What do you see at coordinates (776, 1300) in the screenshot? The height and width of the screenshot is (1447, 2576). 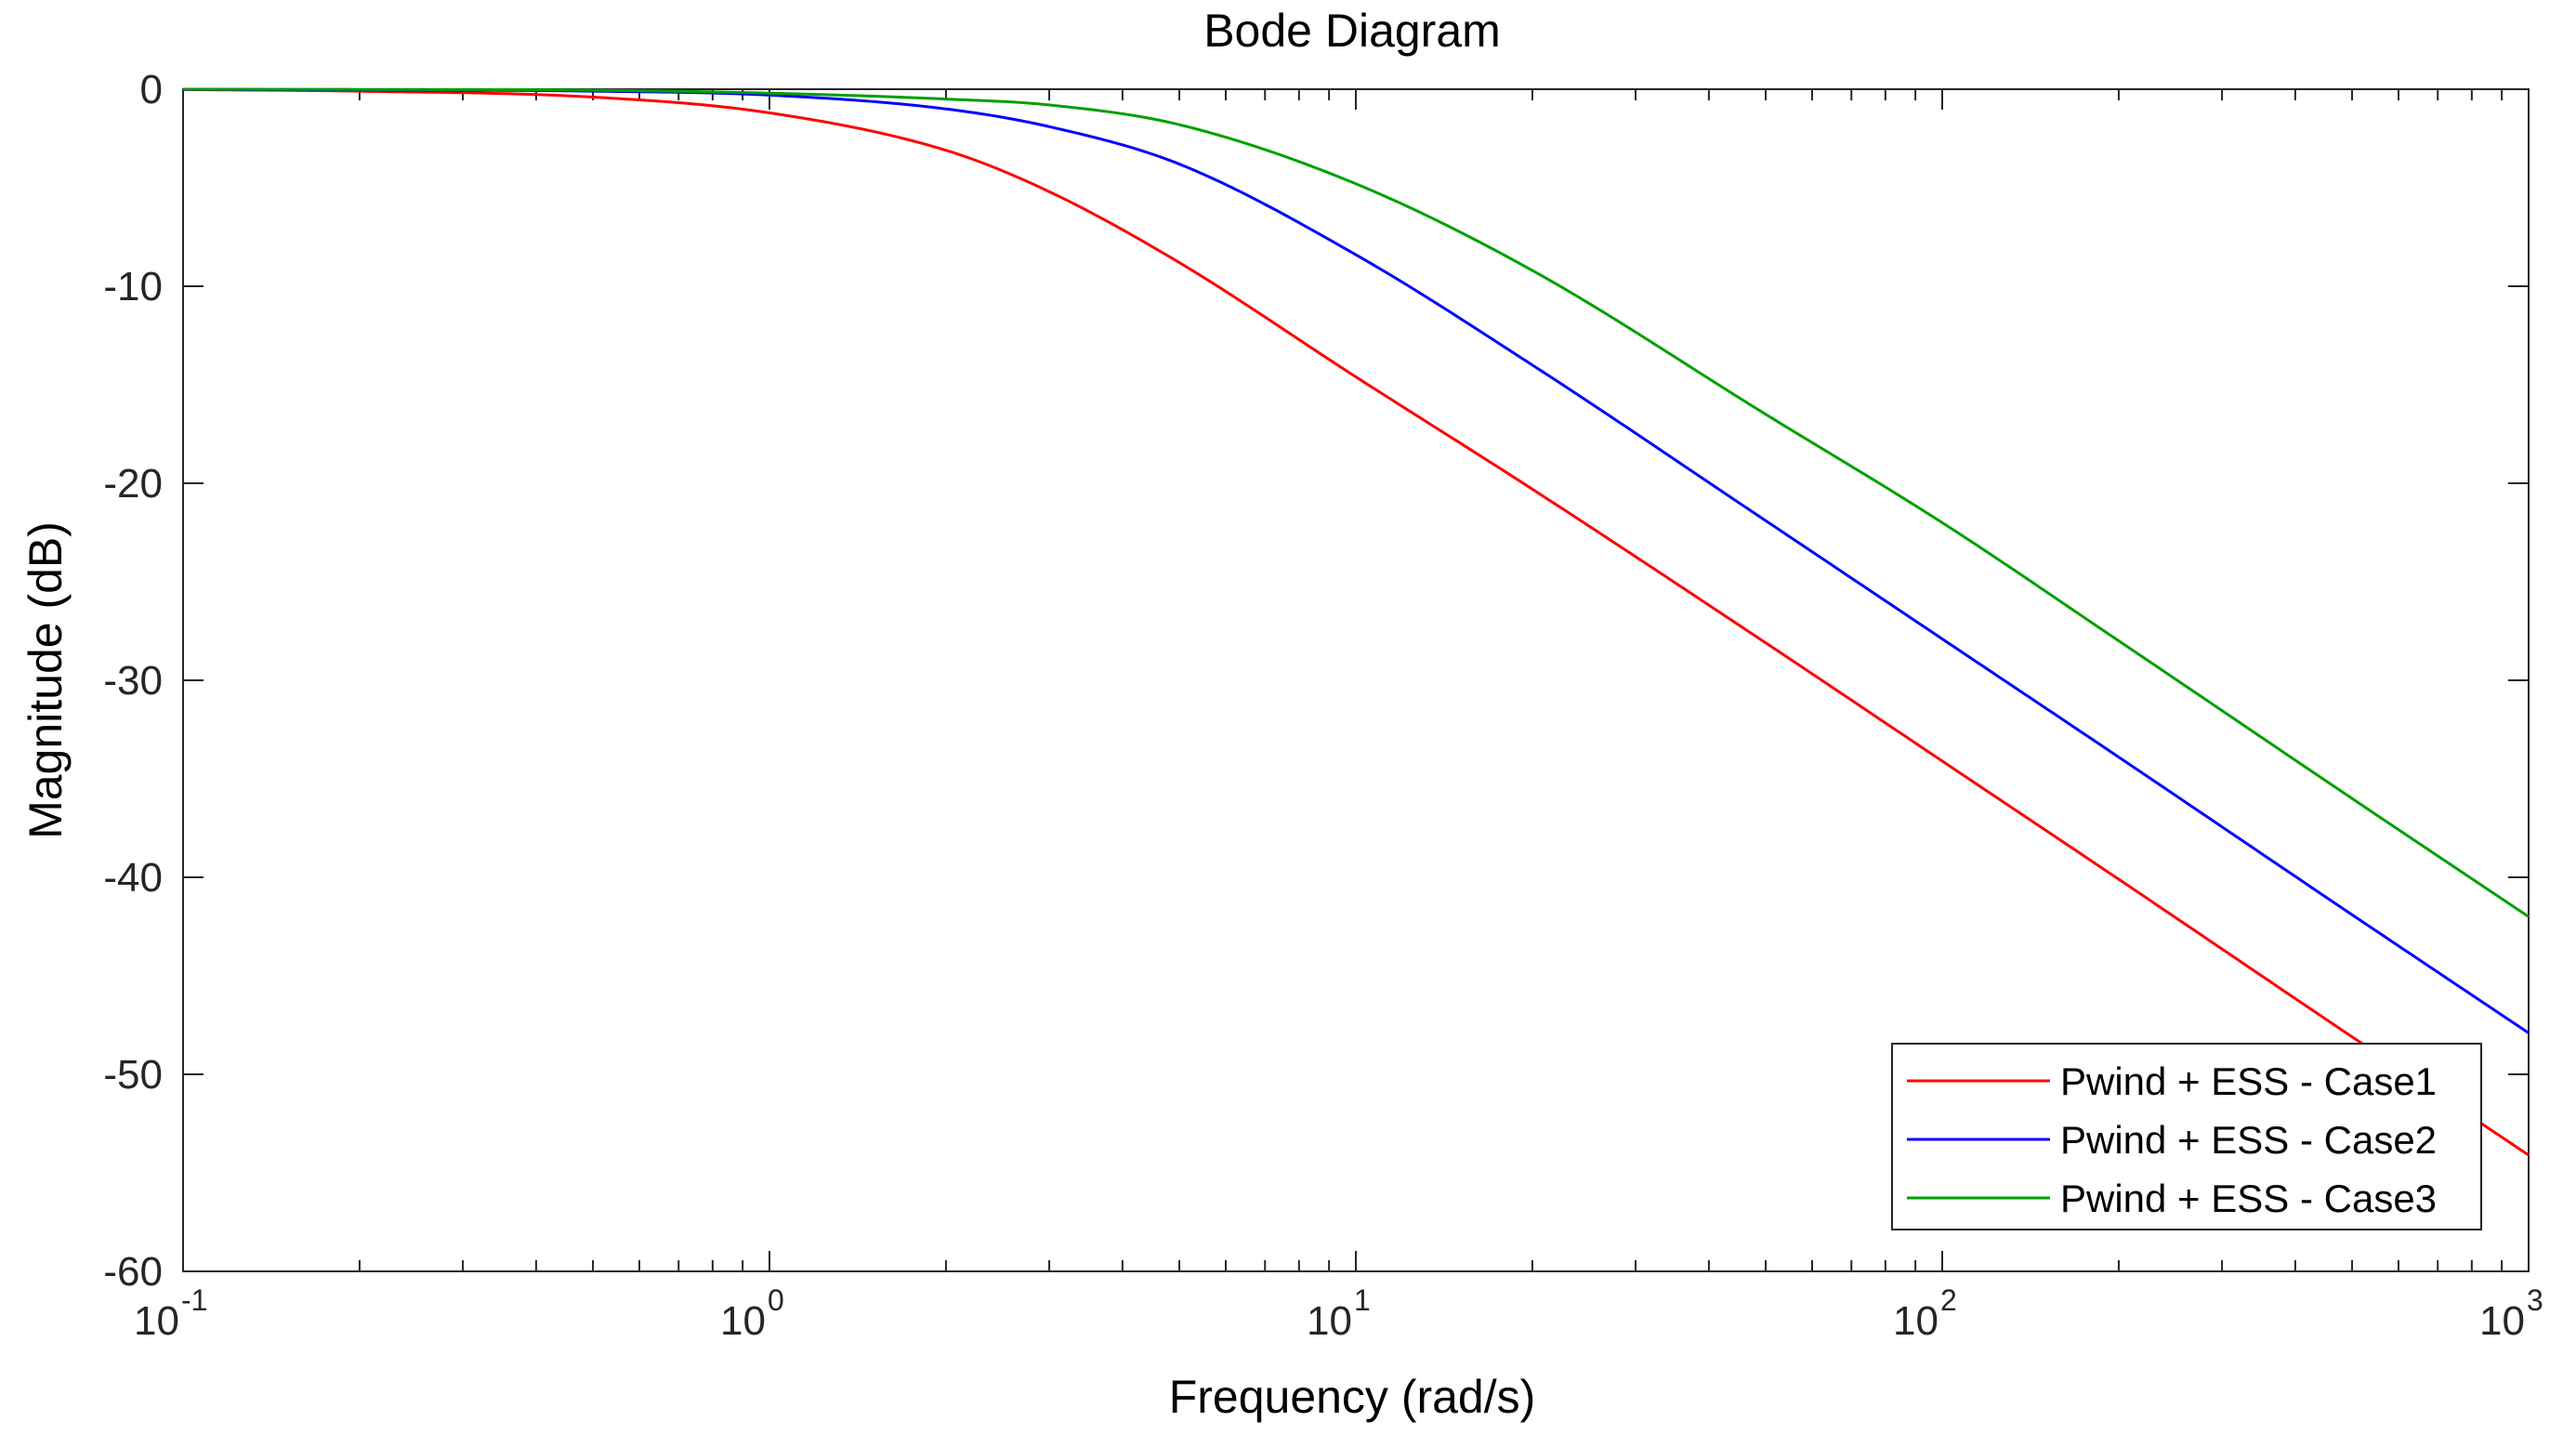 I see `x-tick-exponent: 0` at bounding box center [776, 1300].